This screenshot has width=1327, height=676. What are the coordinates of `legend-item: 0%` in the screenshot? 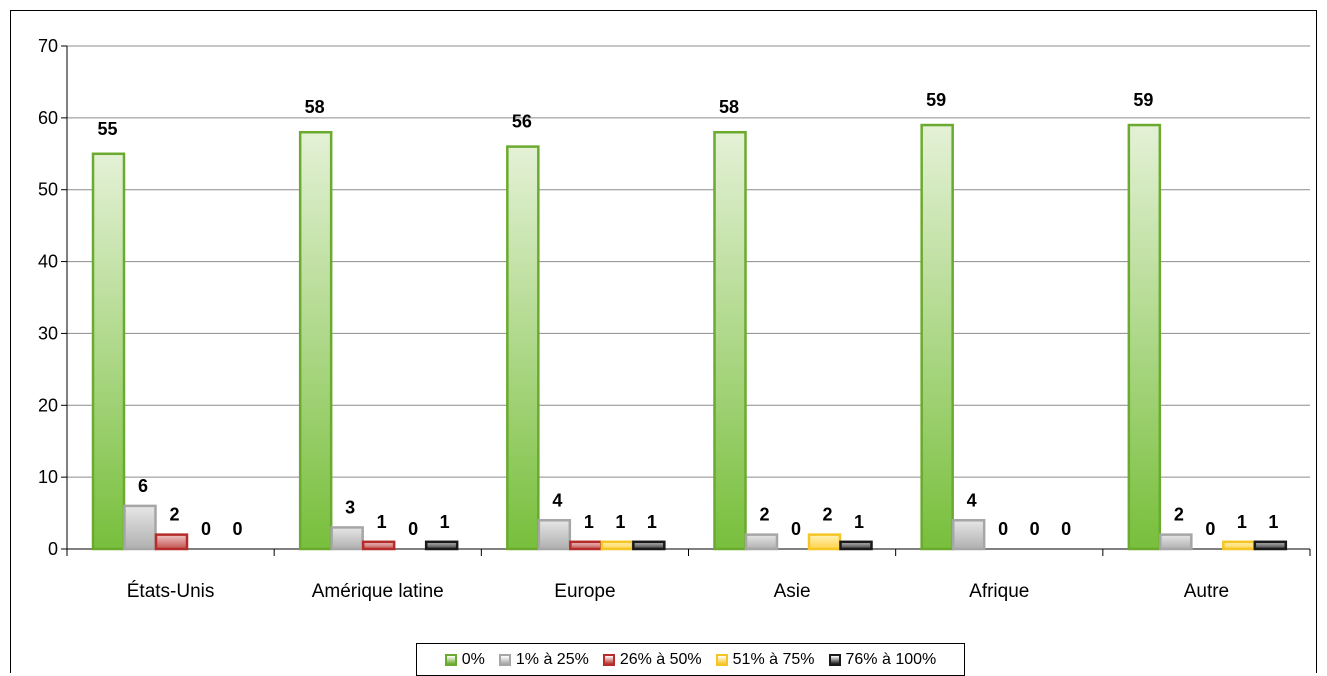 It's located at (464, 659).